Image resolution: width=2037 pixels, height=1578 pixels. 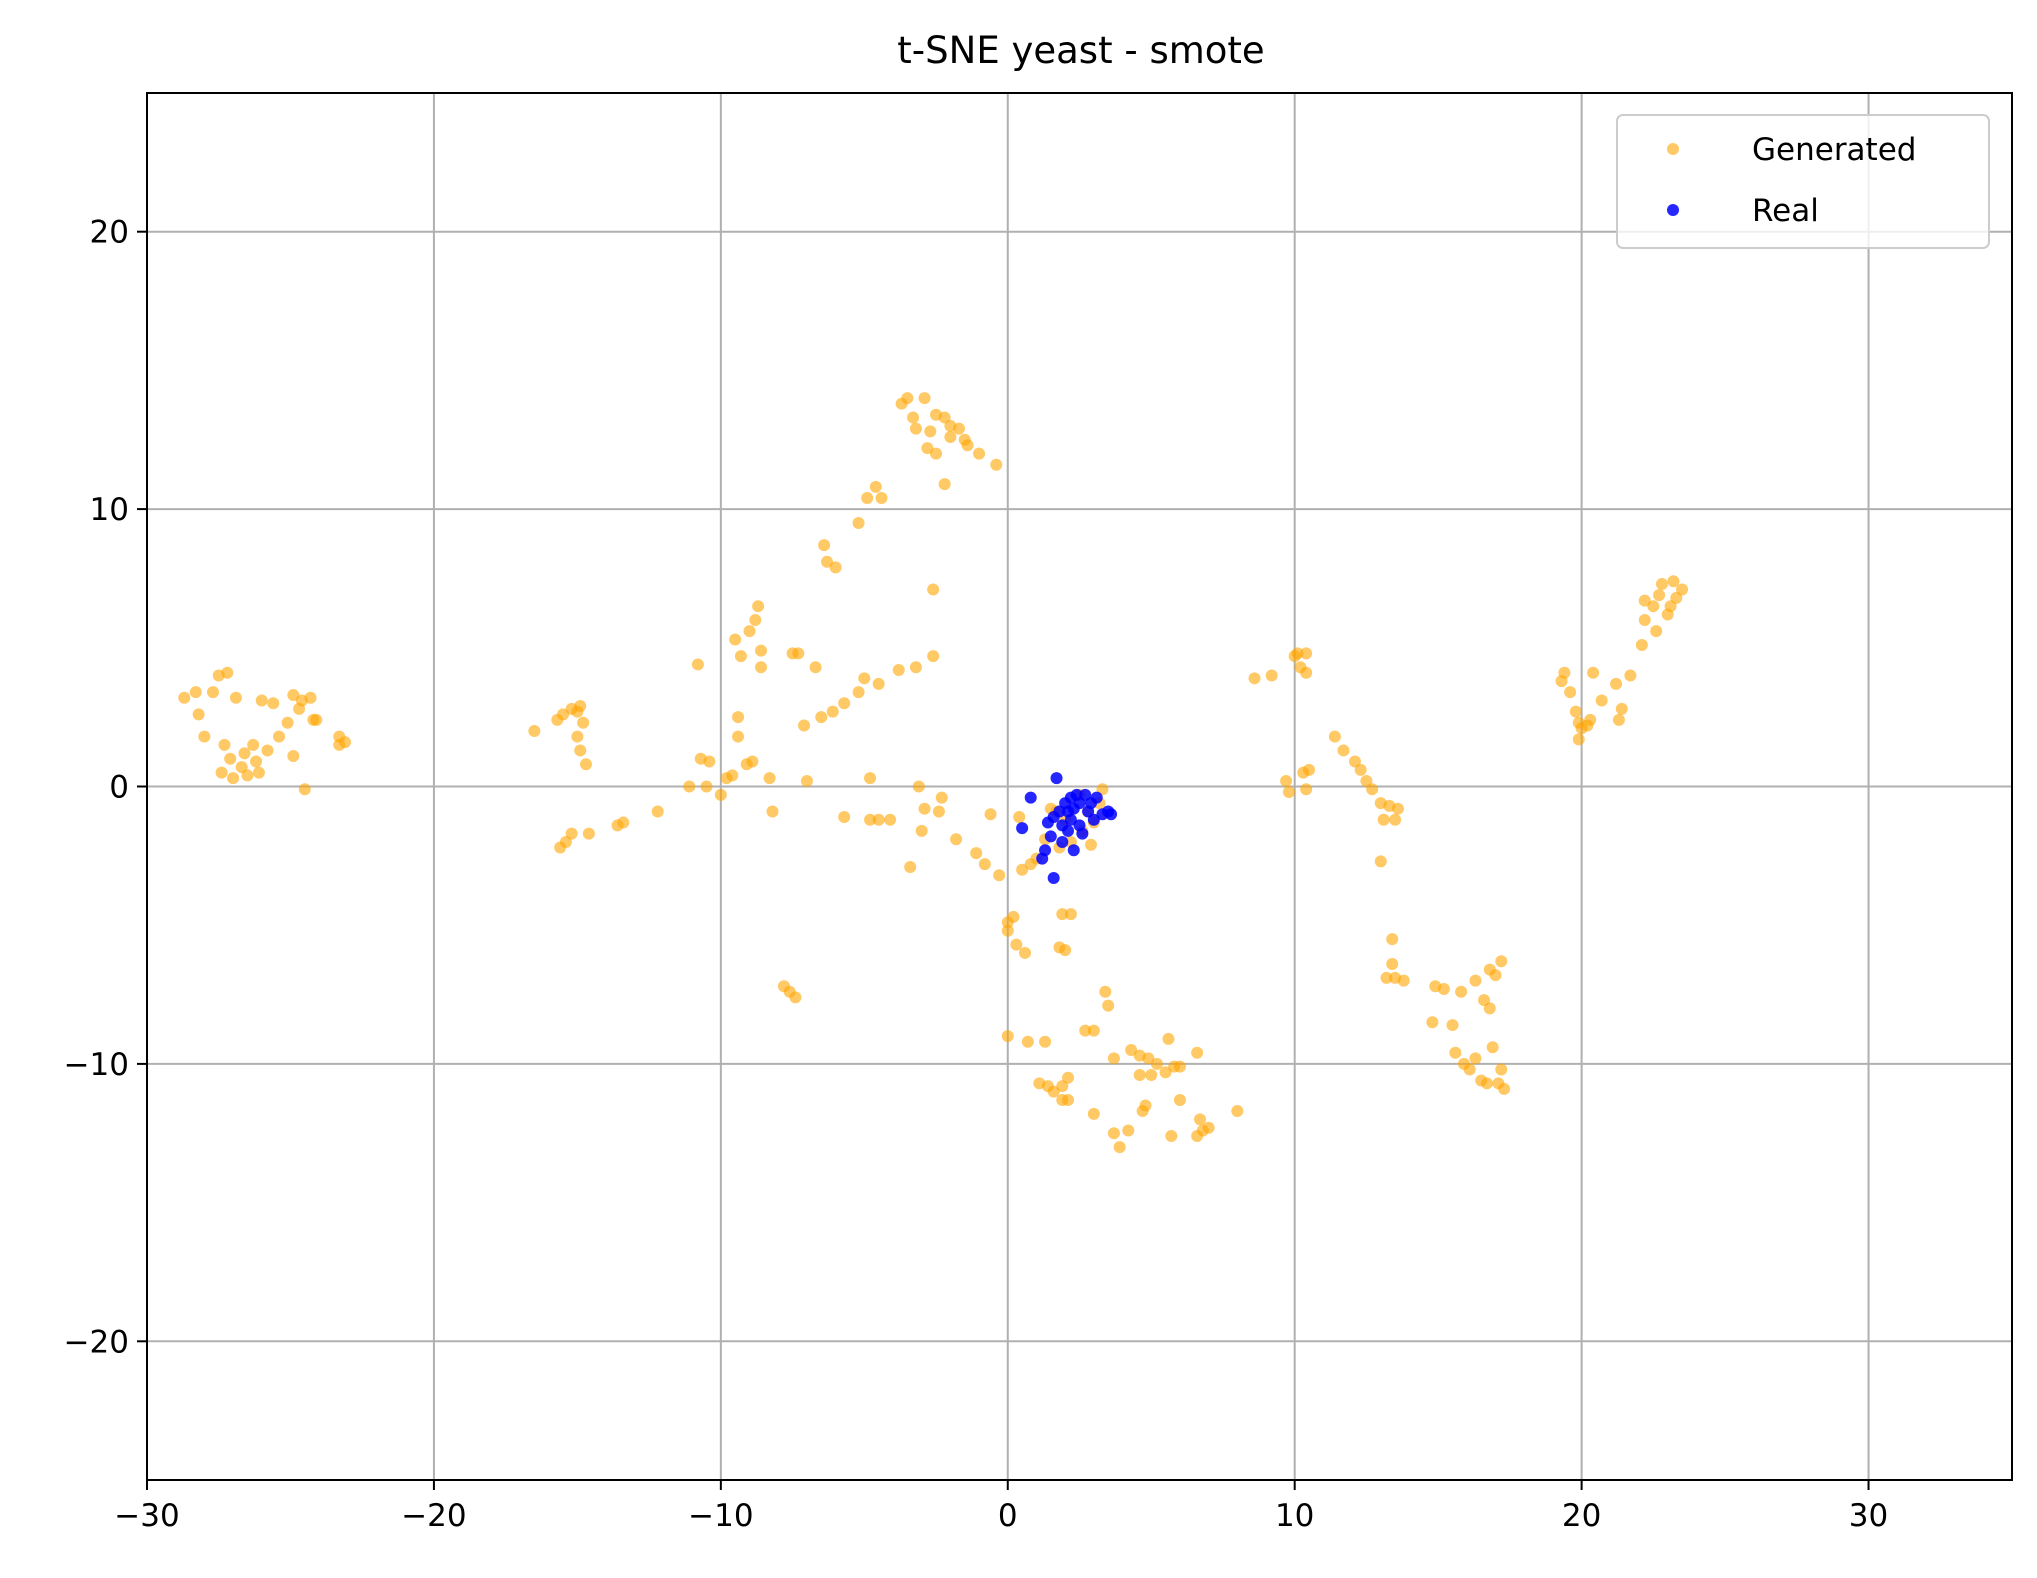 What do you see at coordinates (1067, 828) in the screenshot?
I see `real-series` at bounding box center [1067, 828].